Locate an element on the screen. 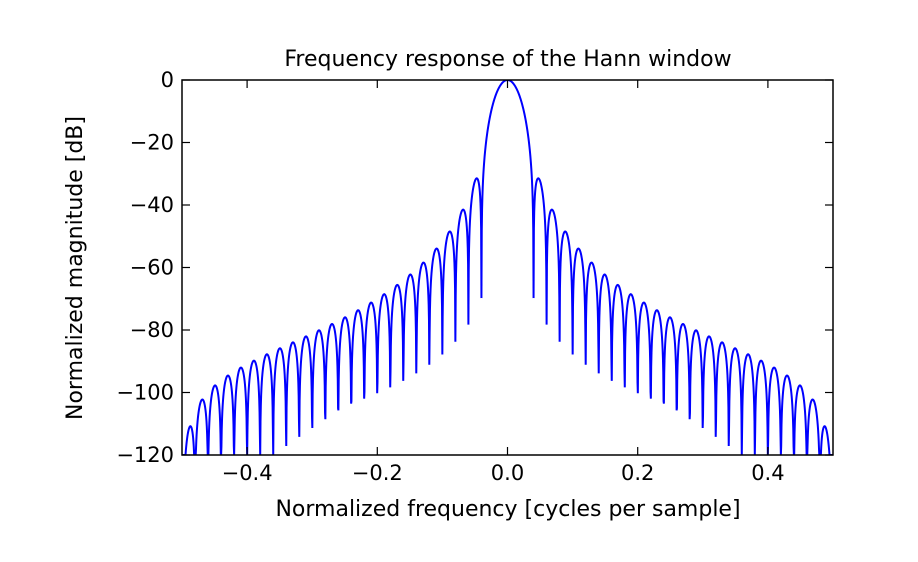 The image size is (918, 562). y-axis-label: Normalized magnitude [dB] is located at coordinates (75, 268).